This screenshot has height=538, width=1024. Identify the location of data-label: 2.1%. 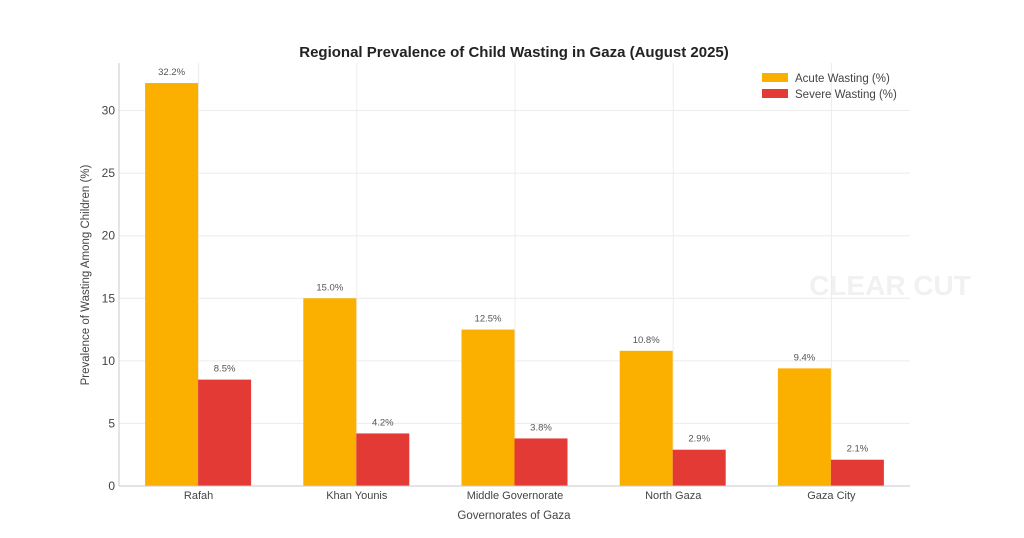
(858, 449).